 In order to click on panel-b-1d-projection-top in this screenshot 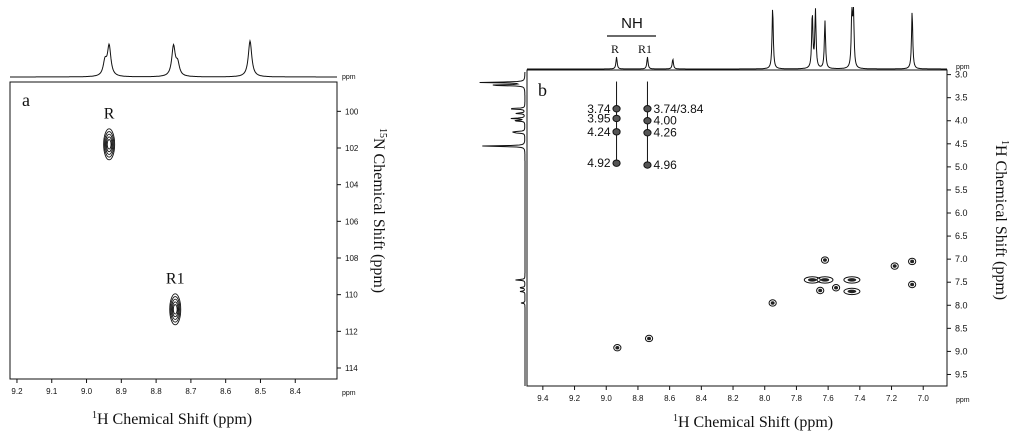, I will do `click(737, 38)`.